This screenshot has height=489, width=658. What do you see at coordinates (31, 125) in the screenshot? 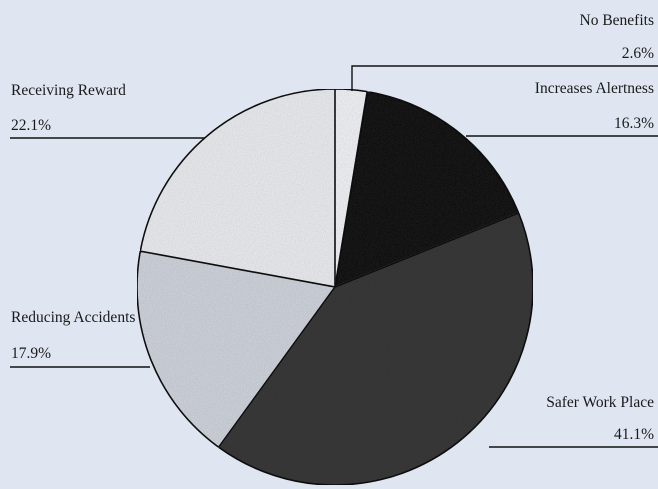
I see `slice-value-receiving-reward: 22.1%` at bounding box center [31, 125].